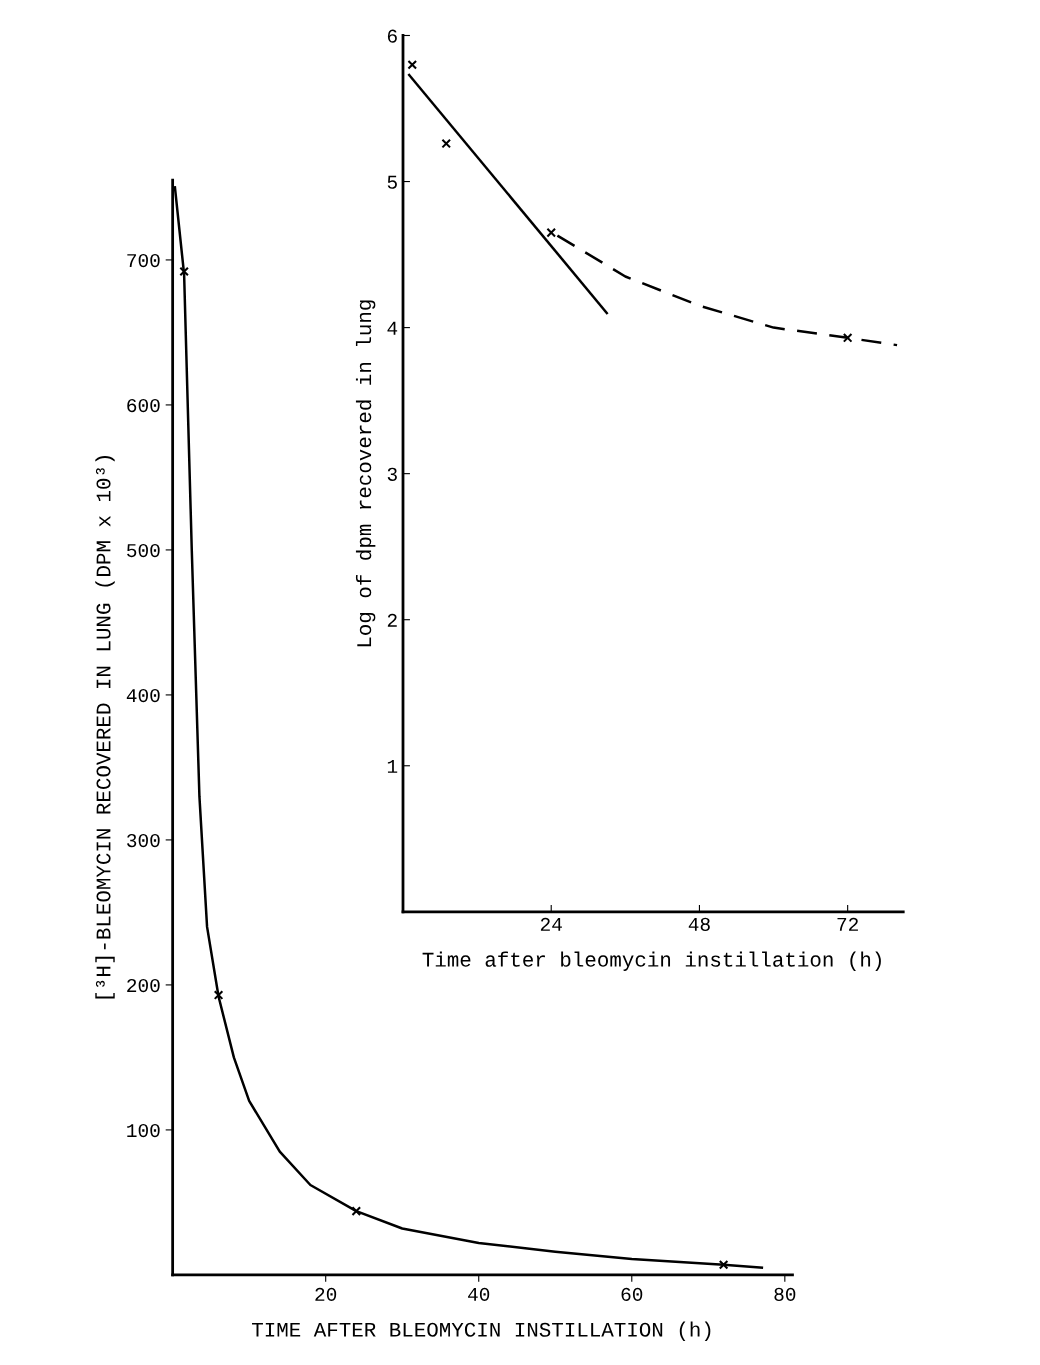 Image resolution: width=1040 pixels, height=1365 pixels. What do you see at coordinates (632, 1294) in the screenshot?
I see `x-tick-label: 60` at bounding box center [632, 1294].